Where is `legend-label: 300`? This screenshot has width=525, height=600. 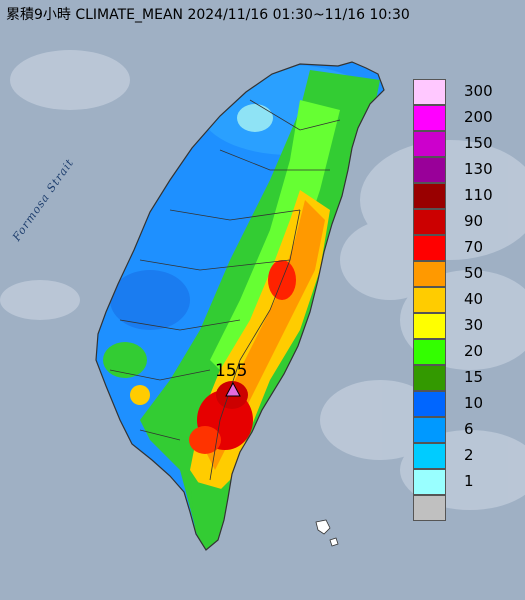
legend-label: 300 is located at coordinates (478, 91).